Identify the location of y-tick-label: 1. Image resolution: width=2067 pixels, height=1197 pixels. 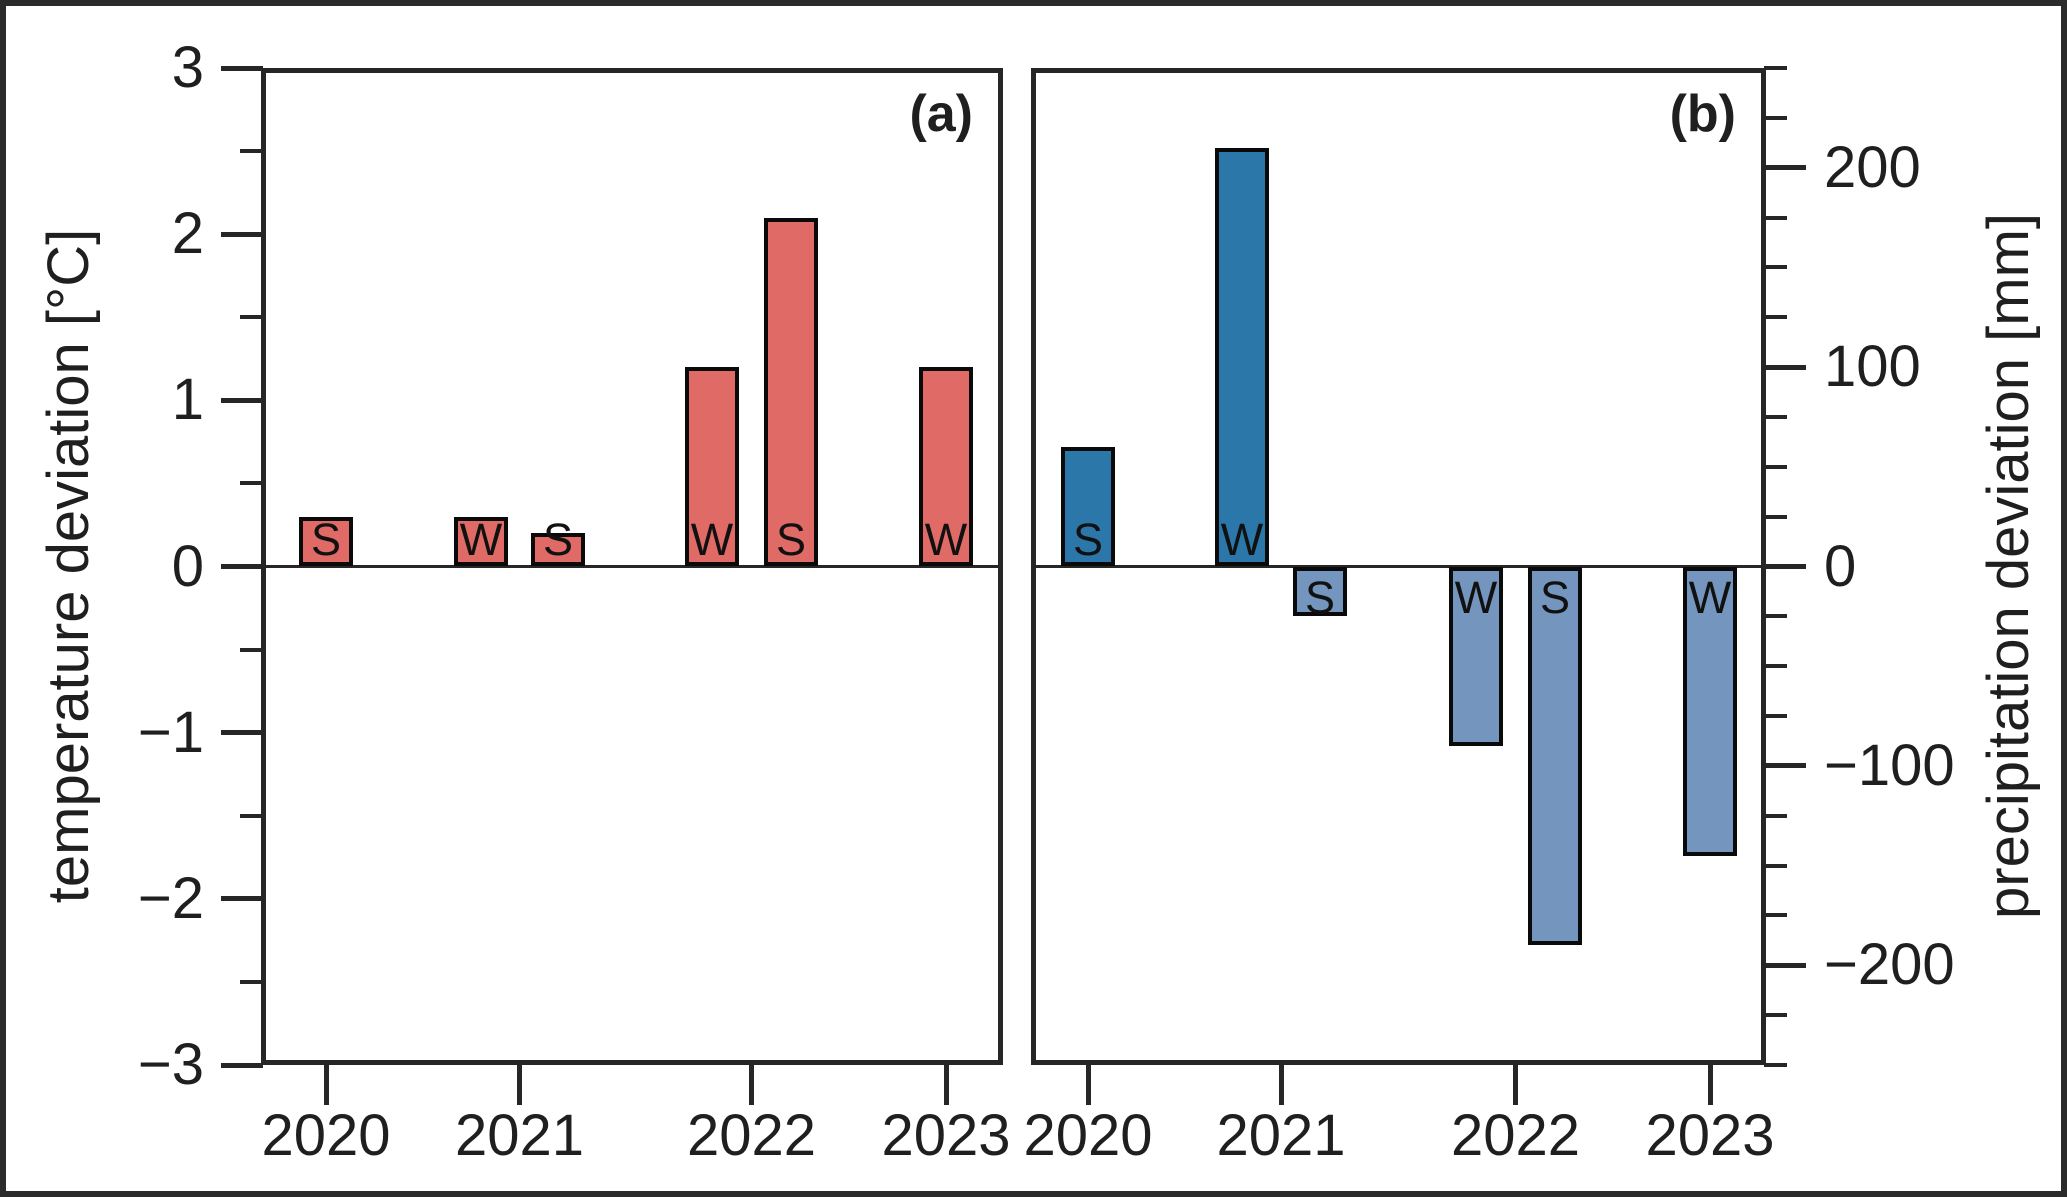
(187, 400).